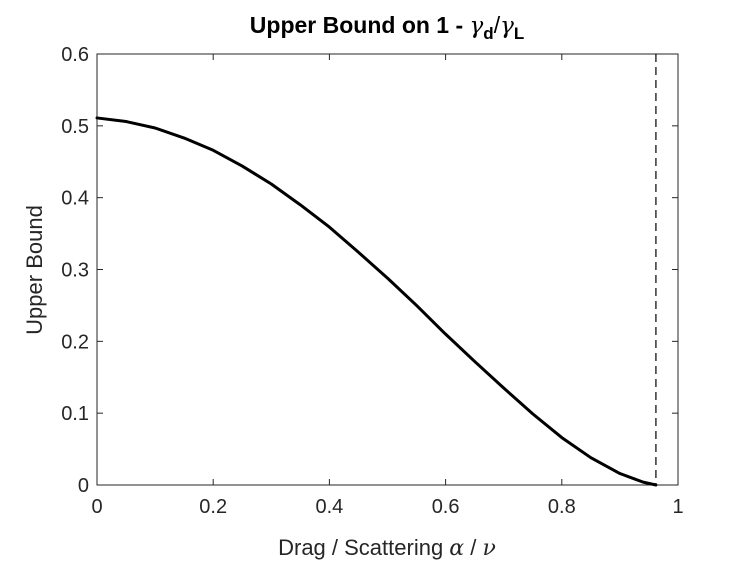 This screenshot has width=747, height=561. Describe the element at coordinates (75, 55) in the screenshot. I see `y-tick-label: 0.6` at that location.